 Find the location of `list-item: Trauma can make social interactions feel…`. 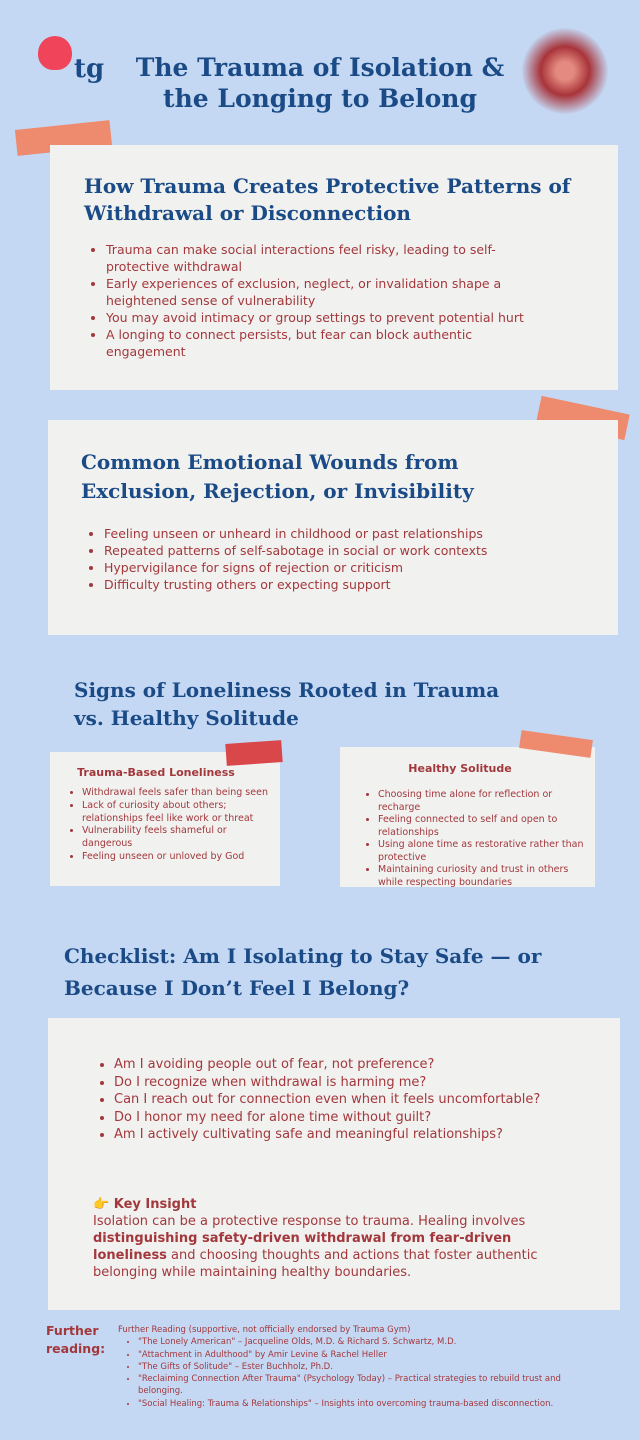

list-item: Trauma can make social interactions feel… is located at coordinates (326, 258).